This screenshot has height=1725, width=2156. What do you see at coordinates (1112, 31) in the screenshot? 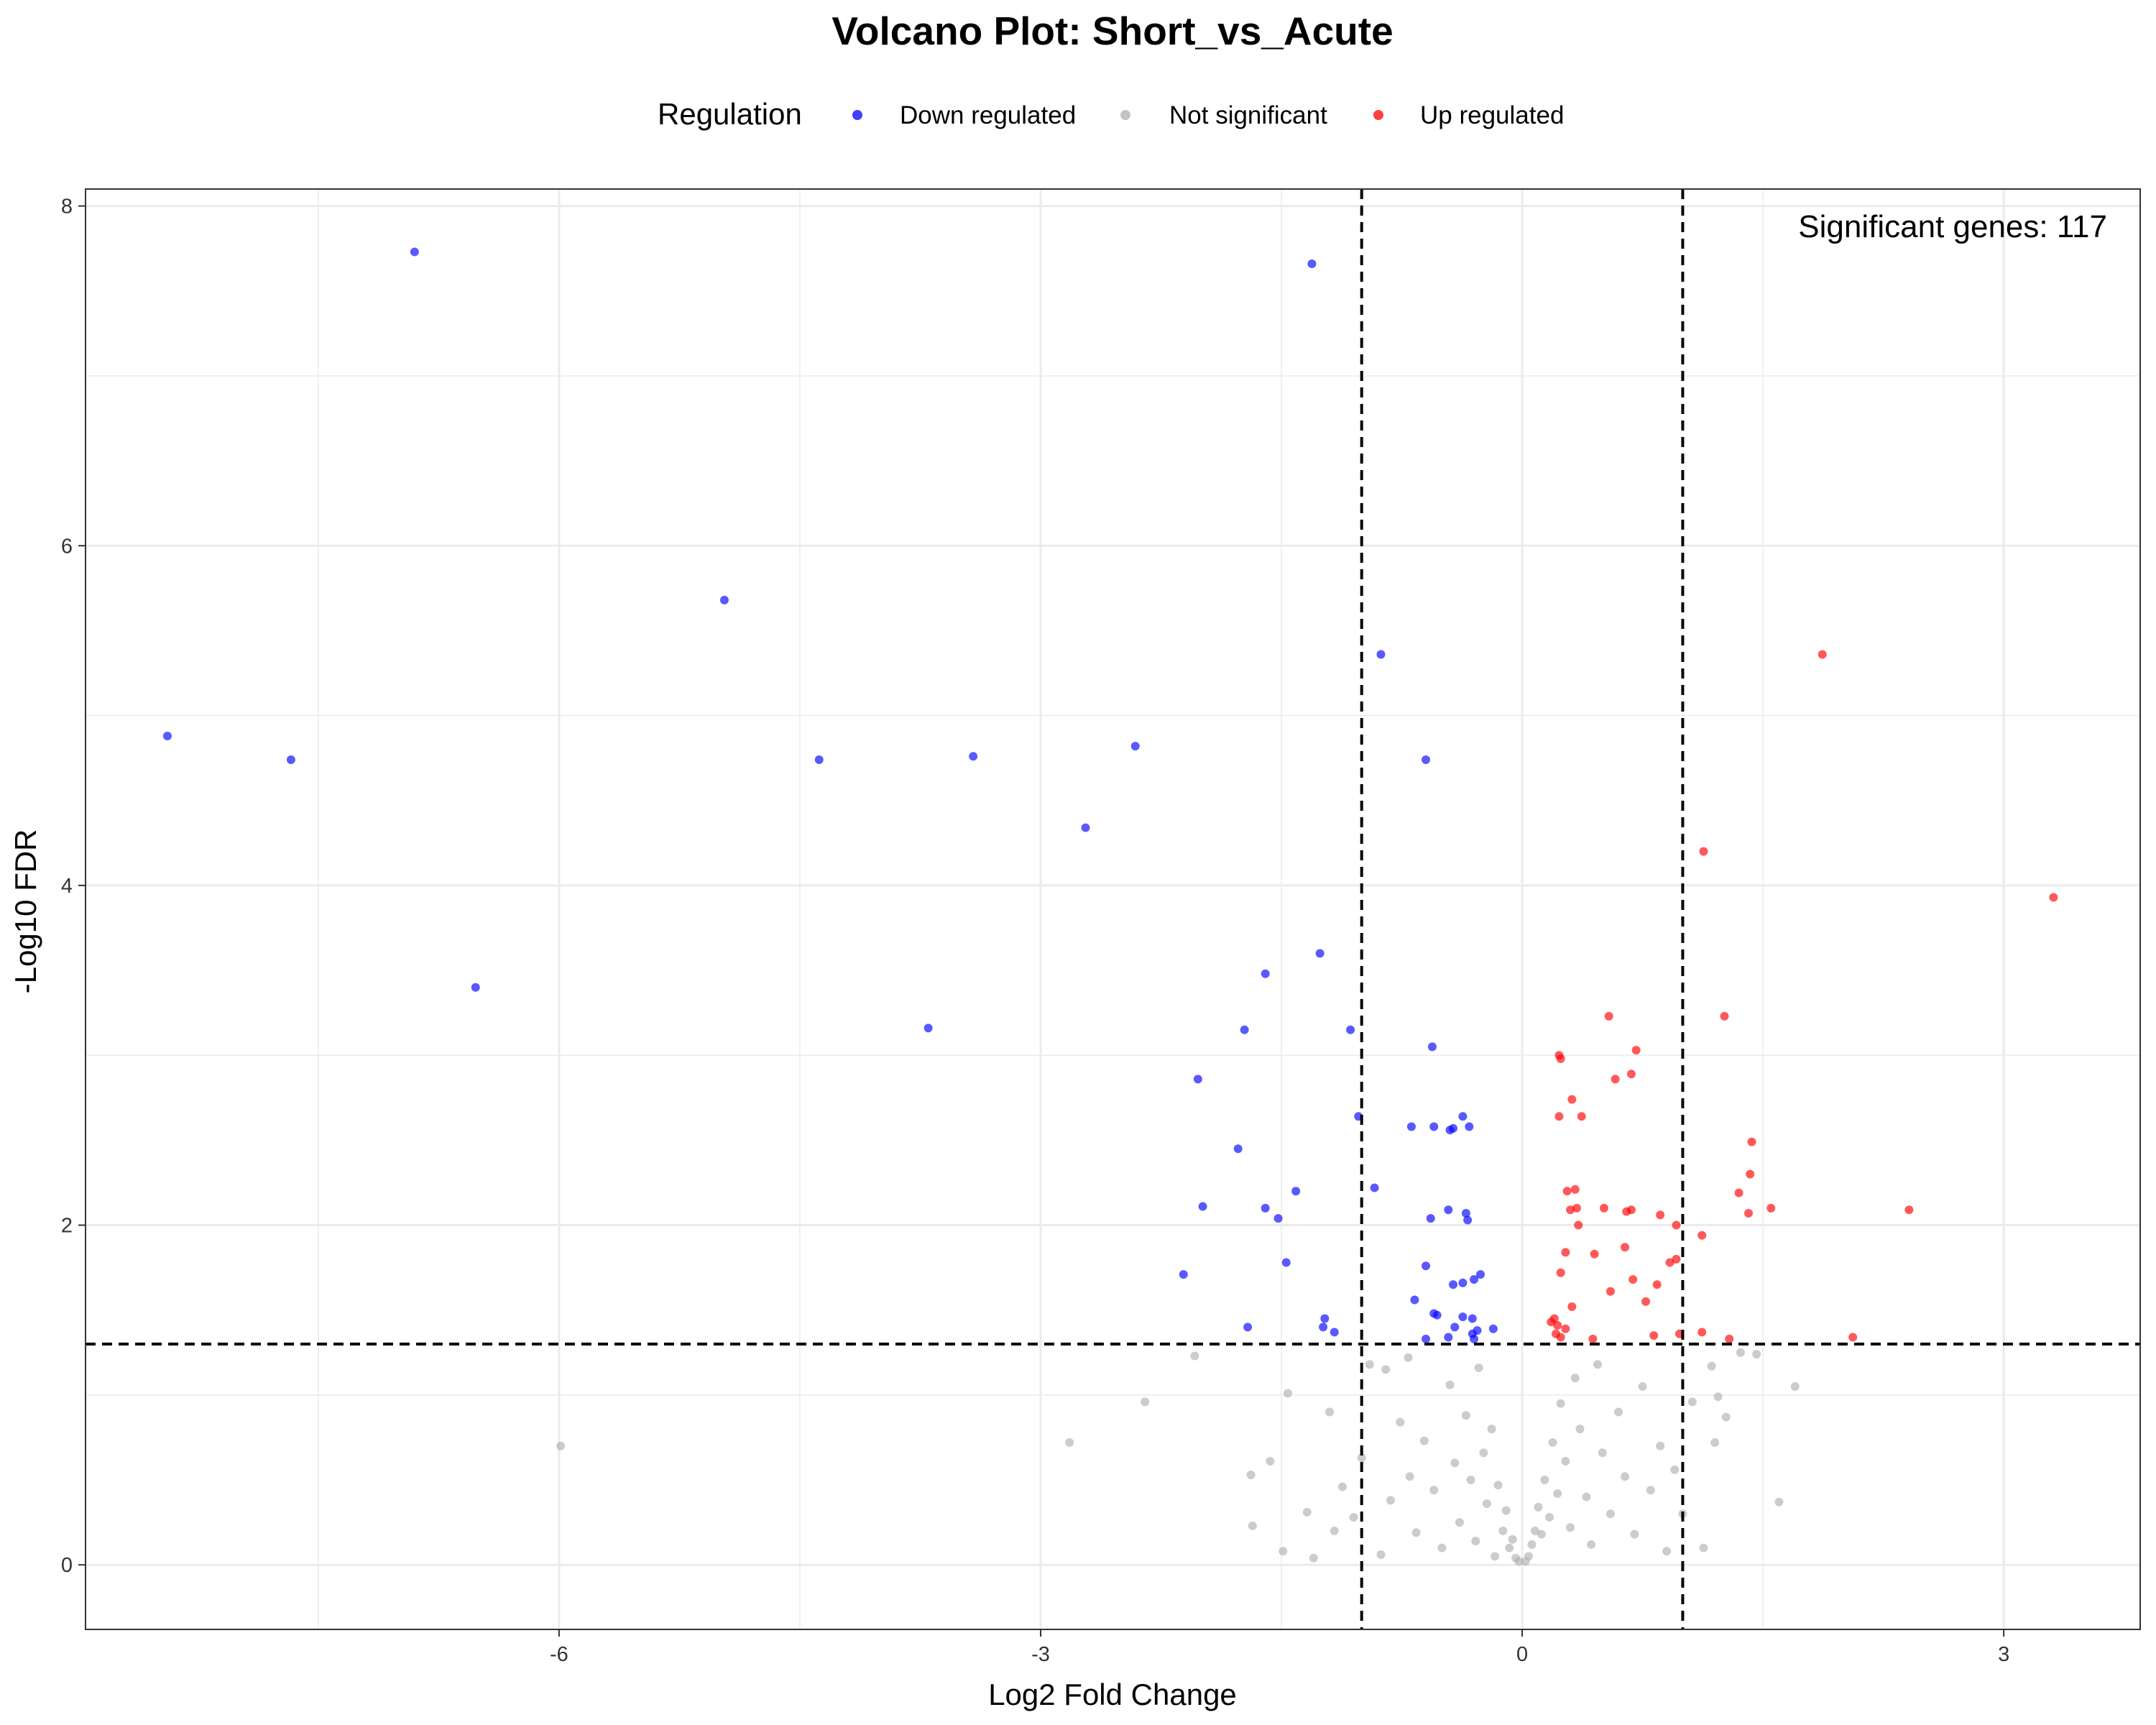
I see `chart-title: Volcano Plot: Short_vs_Acute` at bounding box center [1112, 31].